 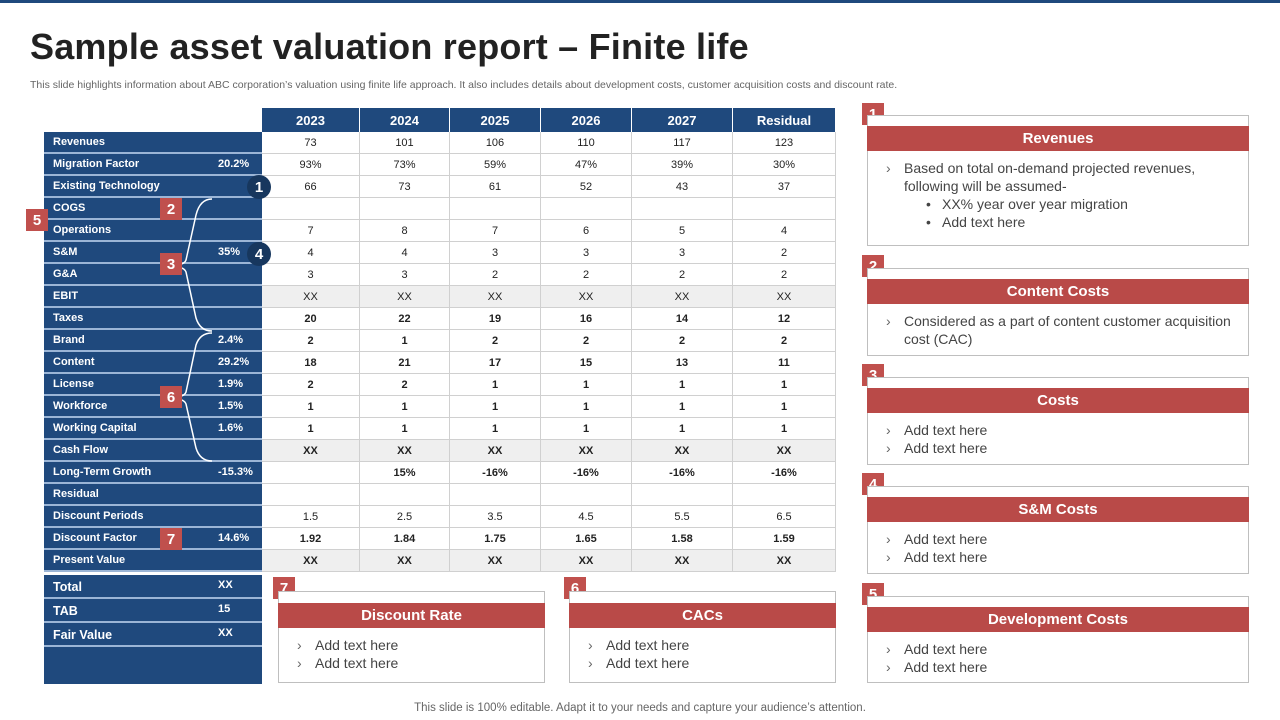 What do you see at coordinates (682, 319) in the screenshot?
I see `table-cell: 14` at bounding box center [682, 319].